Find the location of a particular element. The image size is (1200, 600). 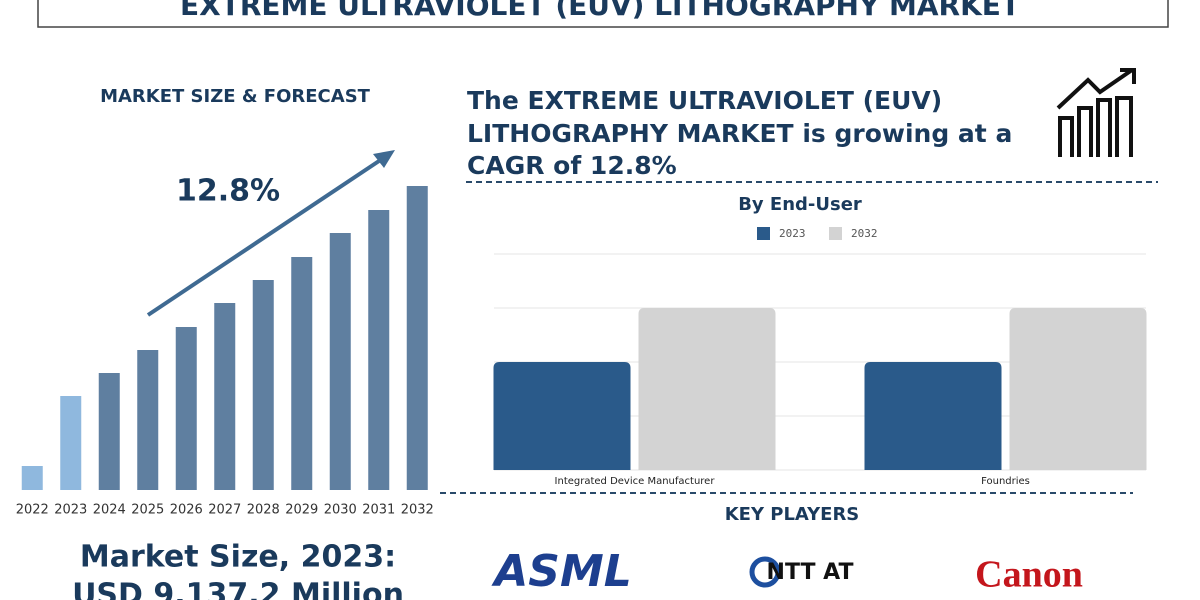

title-box is located at coordinates (603, 14).